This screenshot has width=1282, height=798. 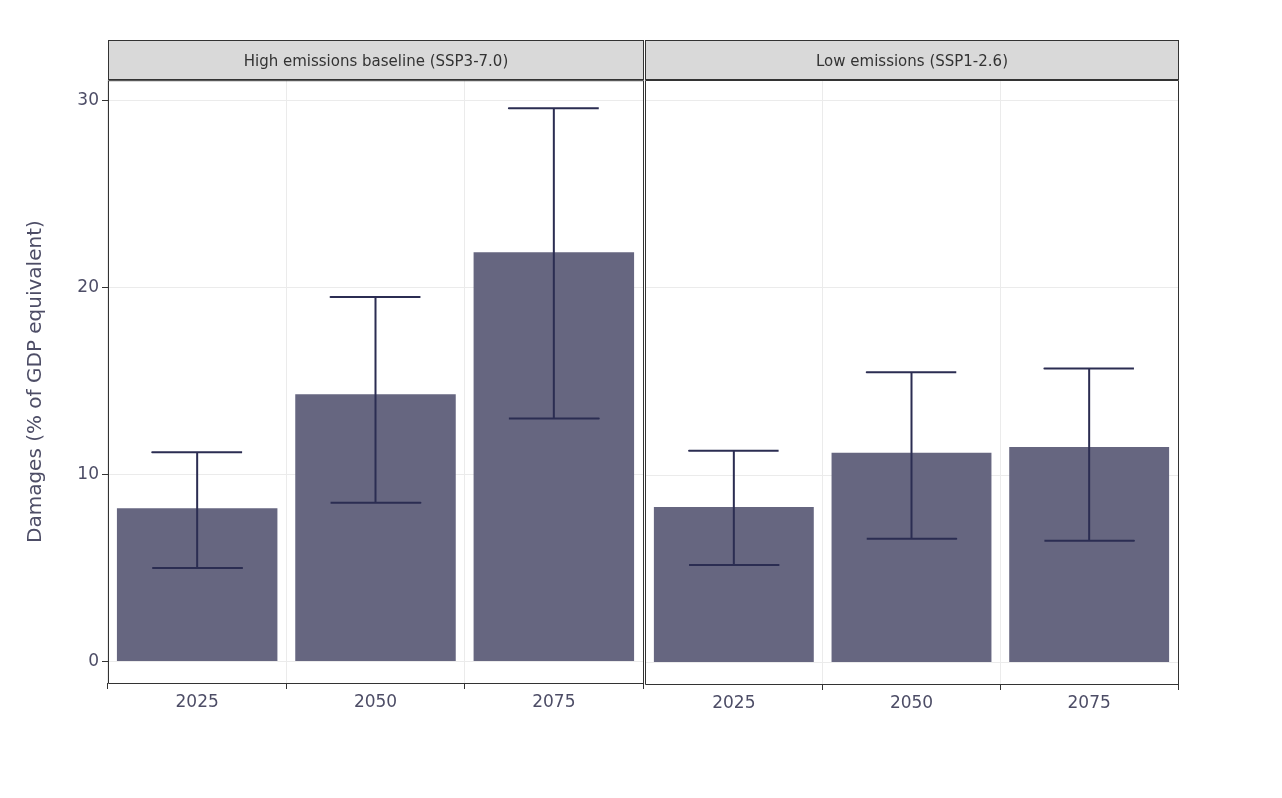 I want to click on y-tick-label: 20, so click(x=88, y=285).